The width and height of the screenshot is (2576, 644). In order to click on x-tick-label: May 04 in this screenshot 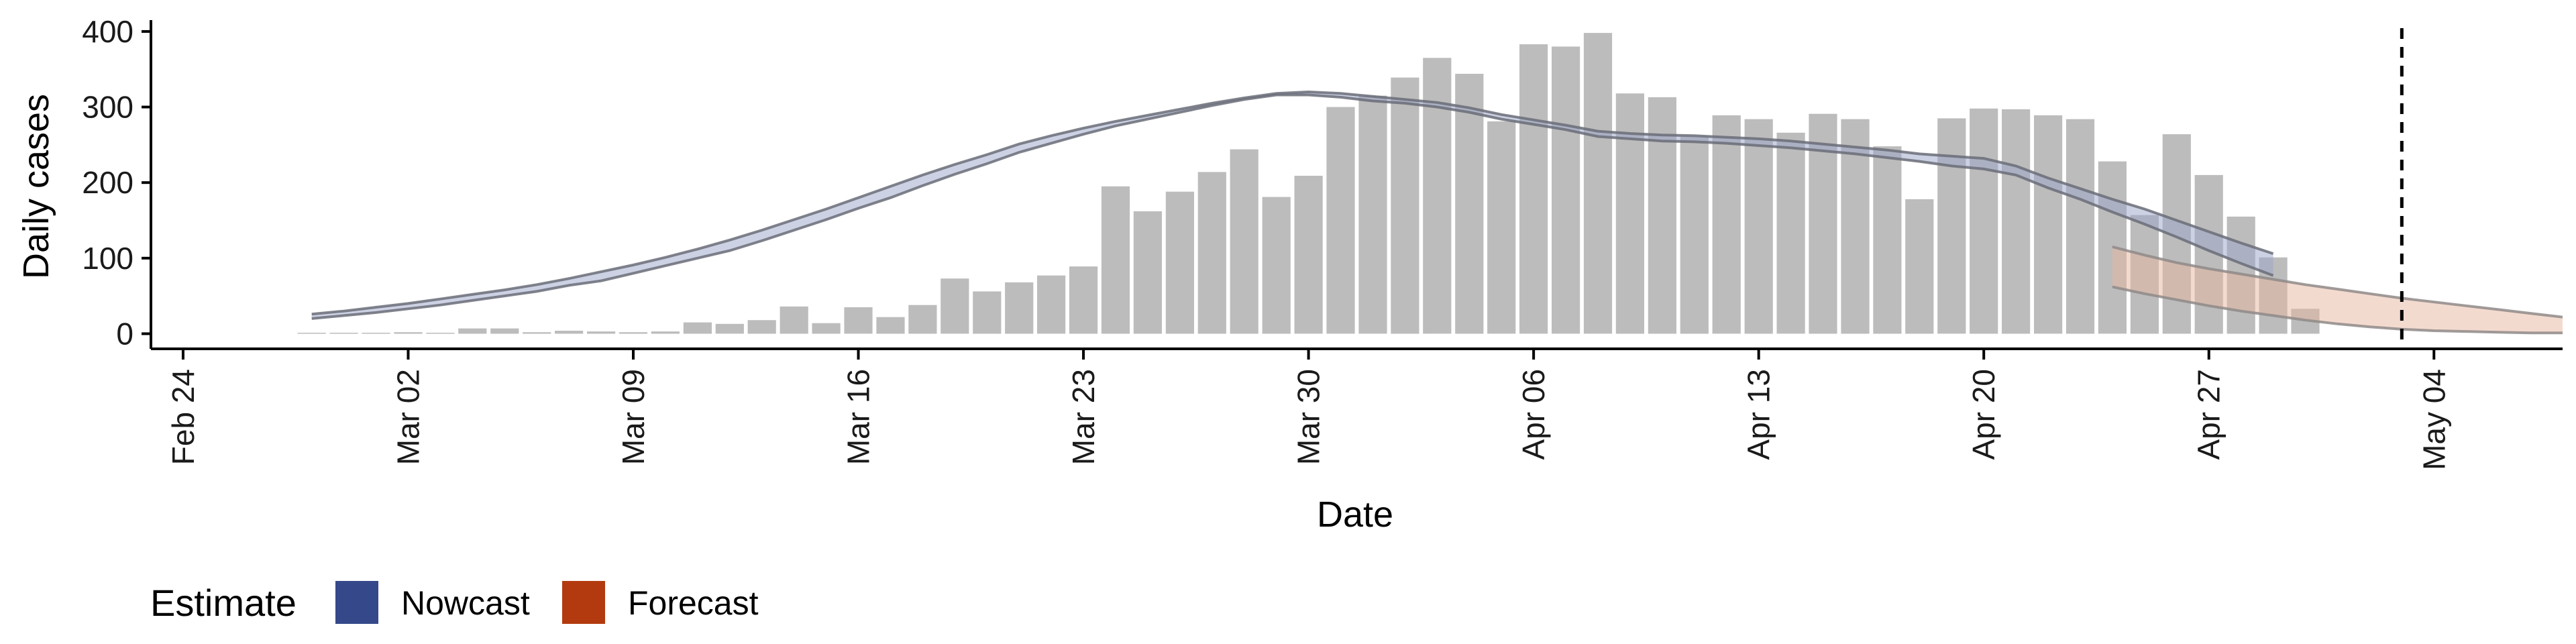, I will do `click(2433, 419)`.